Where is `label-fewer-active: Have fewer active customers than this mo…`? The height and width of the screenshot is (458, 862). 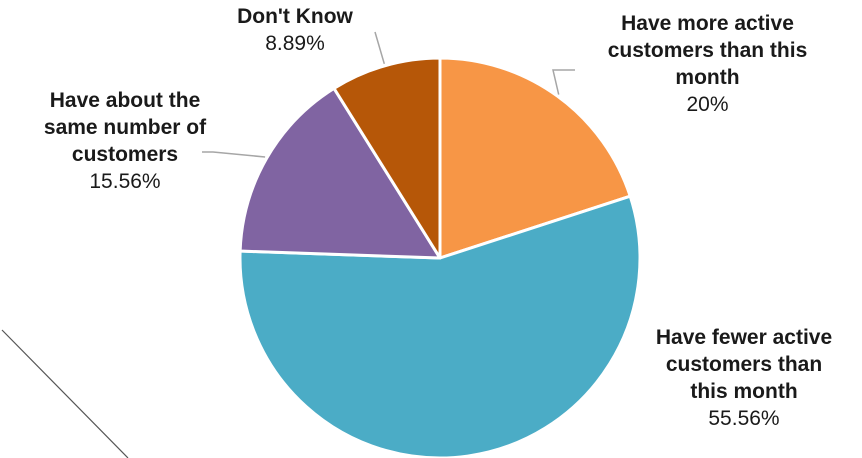
label-fewer-active: Have fewer active customers than this mo… is located at coordinates (744, 378).